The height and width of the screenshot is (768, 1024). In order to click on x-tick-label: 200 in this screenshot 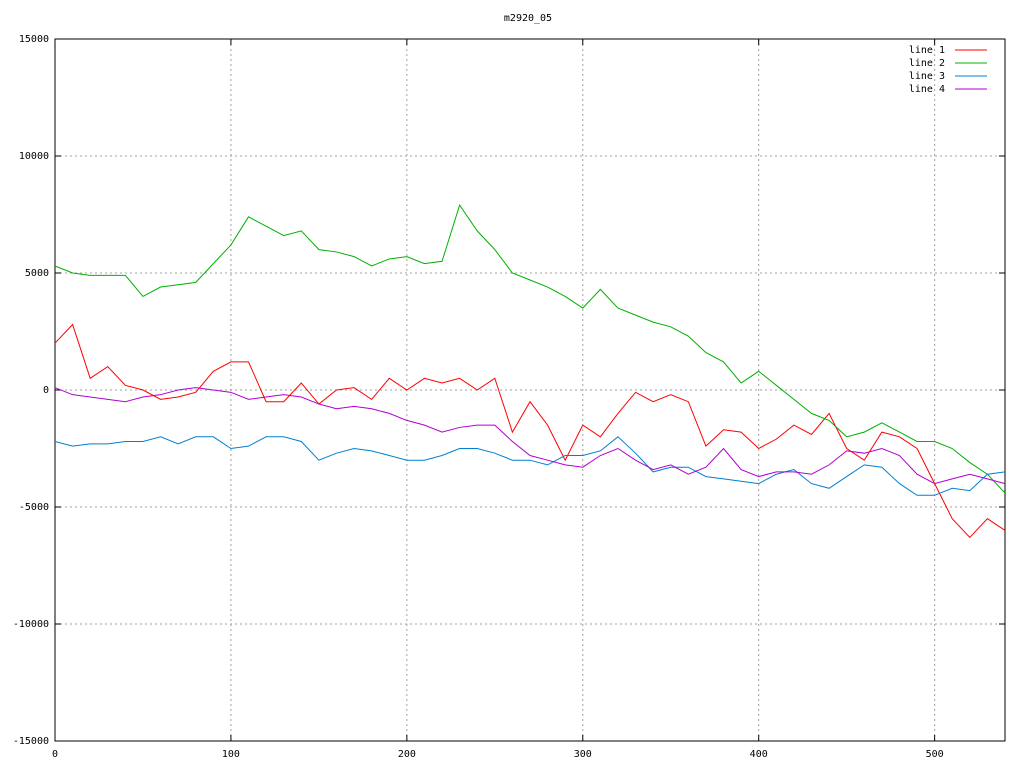, I will do `click(407, 754)`.